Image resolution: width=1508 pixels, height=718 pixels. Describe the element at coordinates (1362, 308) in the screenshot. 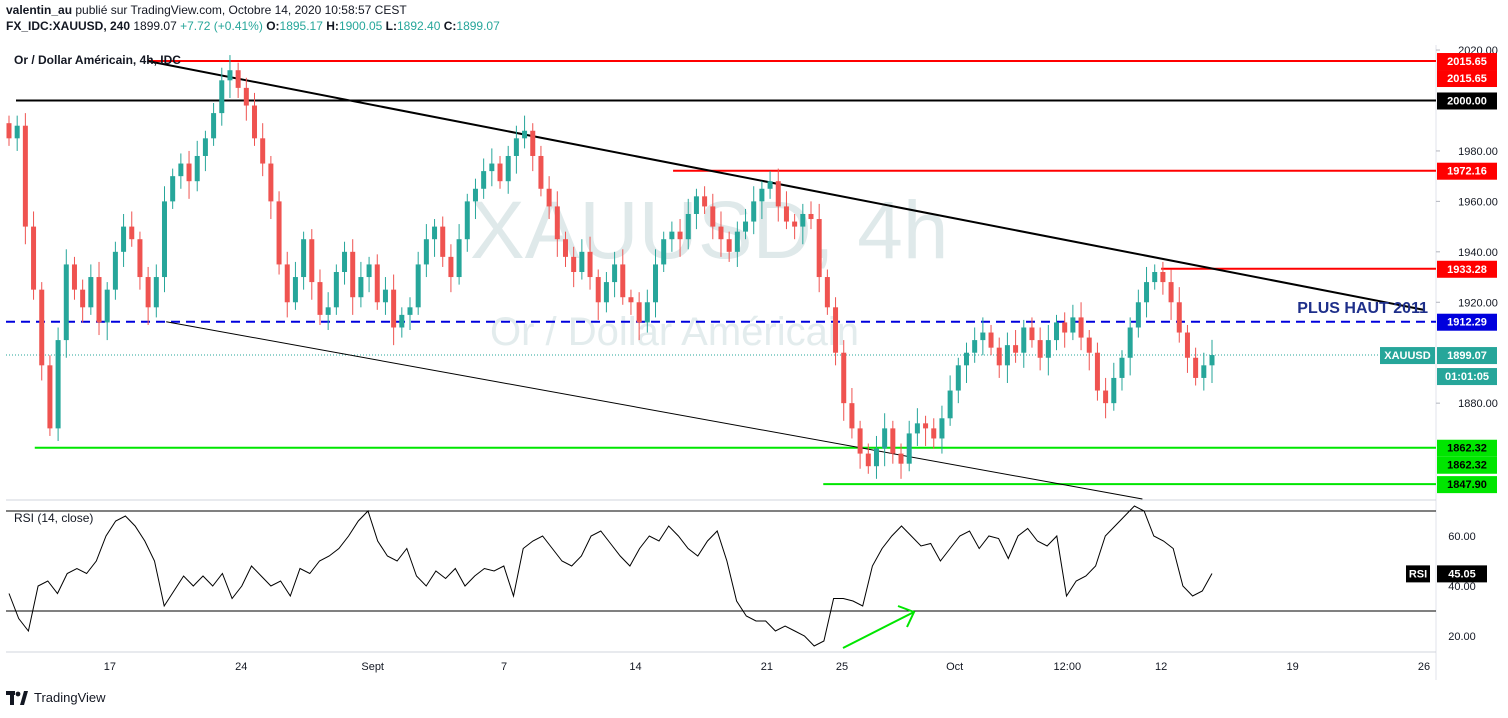

I see `annotation-plus-haut-2011: PLUS HAUT 2011` at that location.